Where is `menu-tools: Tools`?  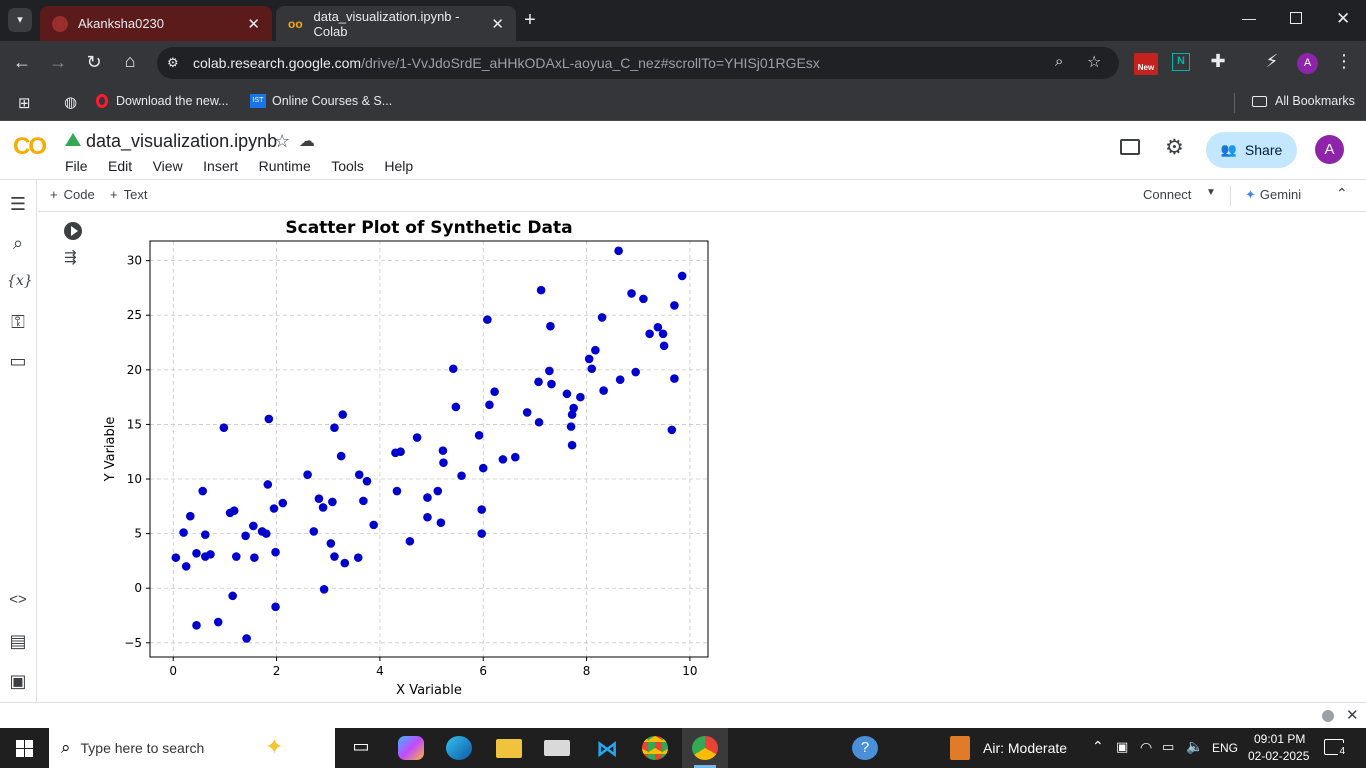 menu-tools: Tools is located at coordinates (347, 166).